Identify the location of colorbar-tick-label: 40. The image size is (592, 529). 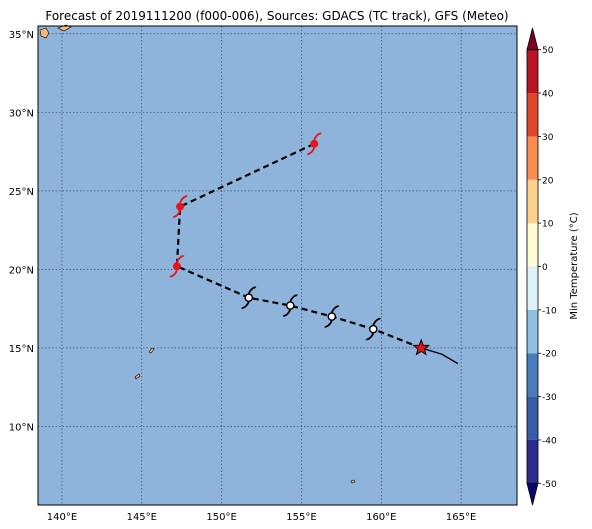
(548, 95).